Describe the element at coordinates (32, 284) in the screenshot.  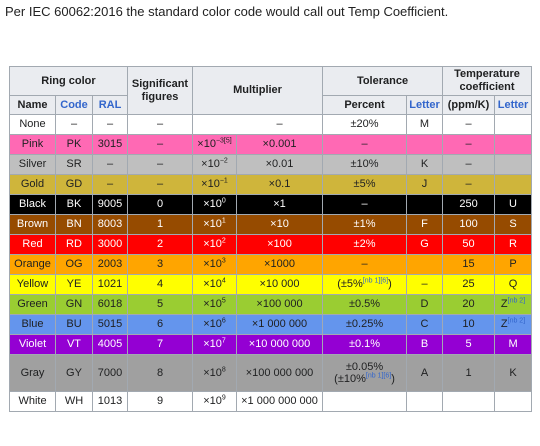
I see `cell-name: Yellow` at that location.